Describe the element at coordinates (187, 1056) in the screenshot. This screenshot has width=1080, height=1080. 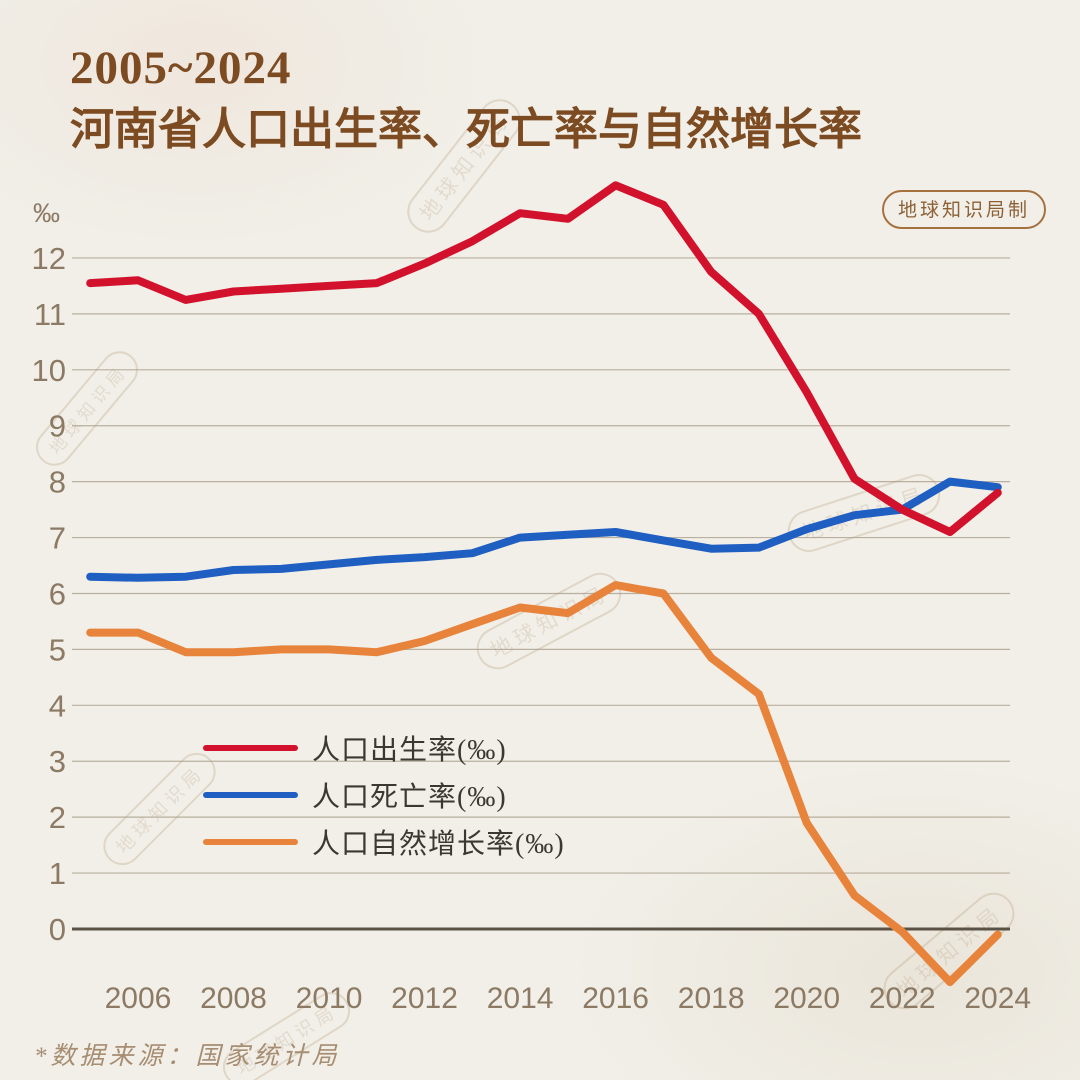
I see `data-source-footnote: *数据来源：国家统计局` at that location.